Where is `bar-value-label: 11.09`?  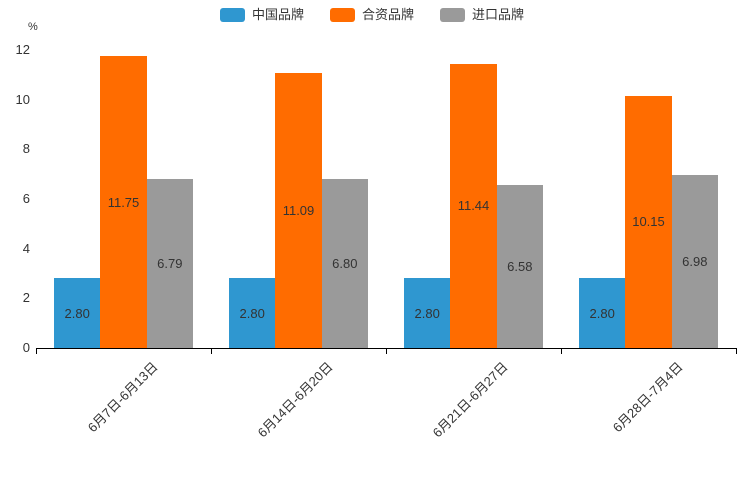
bar-value-label: 11.09 is located at coordinates (298, 210).